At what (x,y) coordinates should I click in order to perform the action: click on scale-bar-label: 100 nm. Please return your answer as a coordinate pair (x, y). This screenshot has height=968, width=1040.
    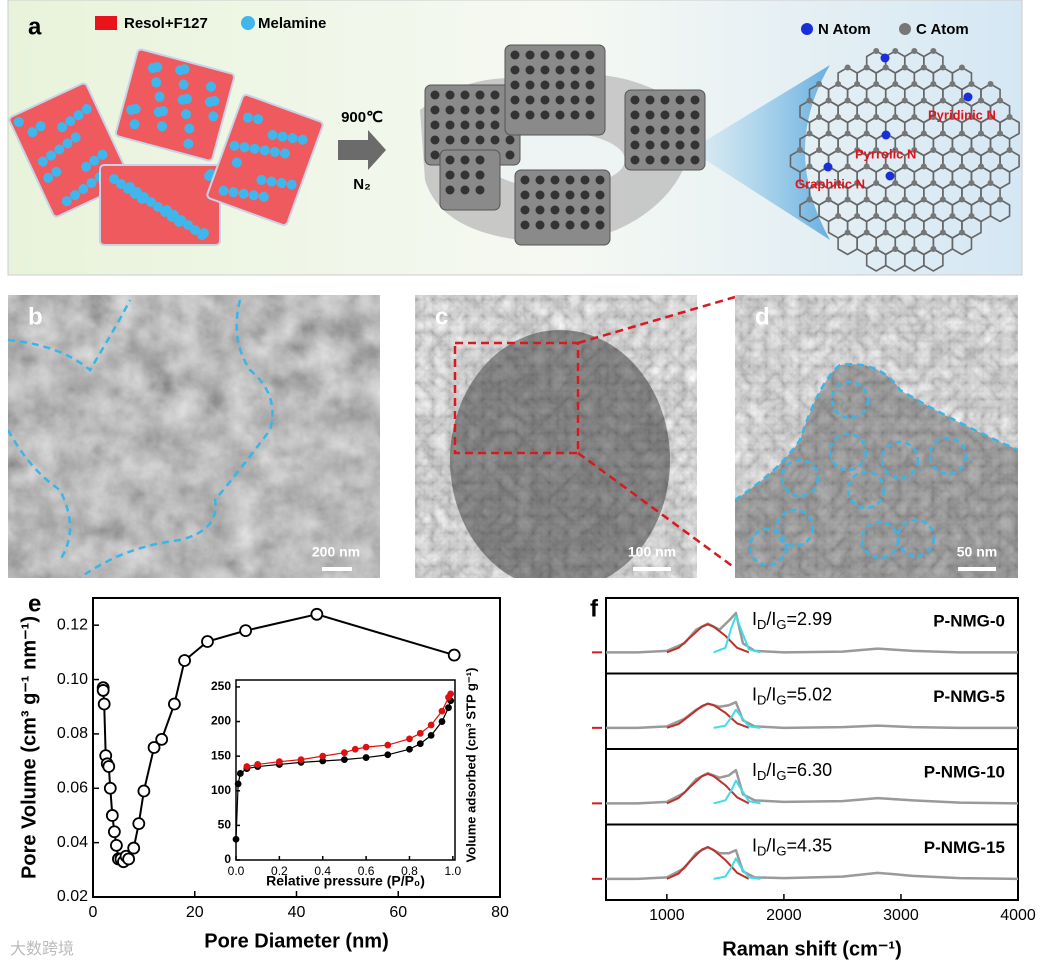
    Looking at the image, I should click on (652, 552).